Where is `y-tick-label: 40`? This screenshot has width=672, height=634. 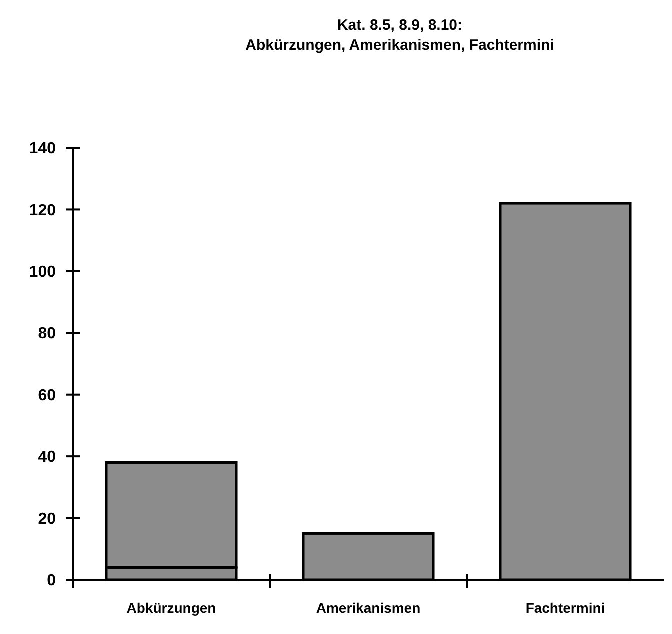
y-tick-label: 40 is located at coordinates (47, 457).